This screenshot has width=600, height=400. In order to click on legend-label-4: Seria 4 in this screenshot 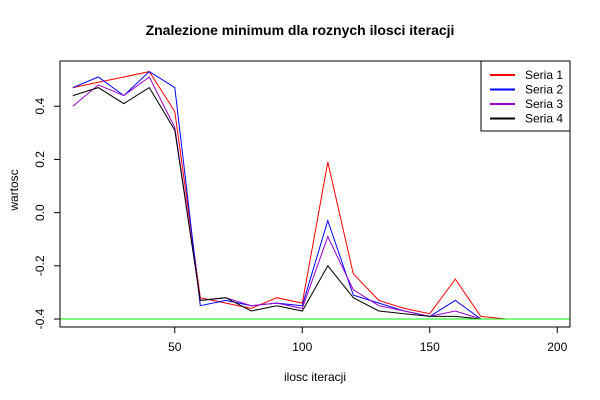, I will do `click(544, 119)`.